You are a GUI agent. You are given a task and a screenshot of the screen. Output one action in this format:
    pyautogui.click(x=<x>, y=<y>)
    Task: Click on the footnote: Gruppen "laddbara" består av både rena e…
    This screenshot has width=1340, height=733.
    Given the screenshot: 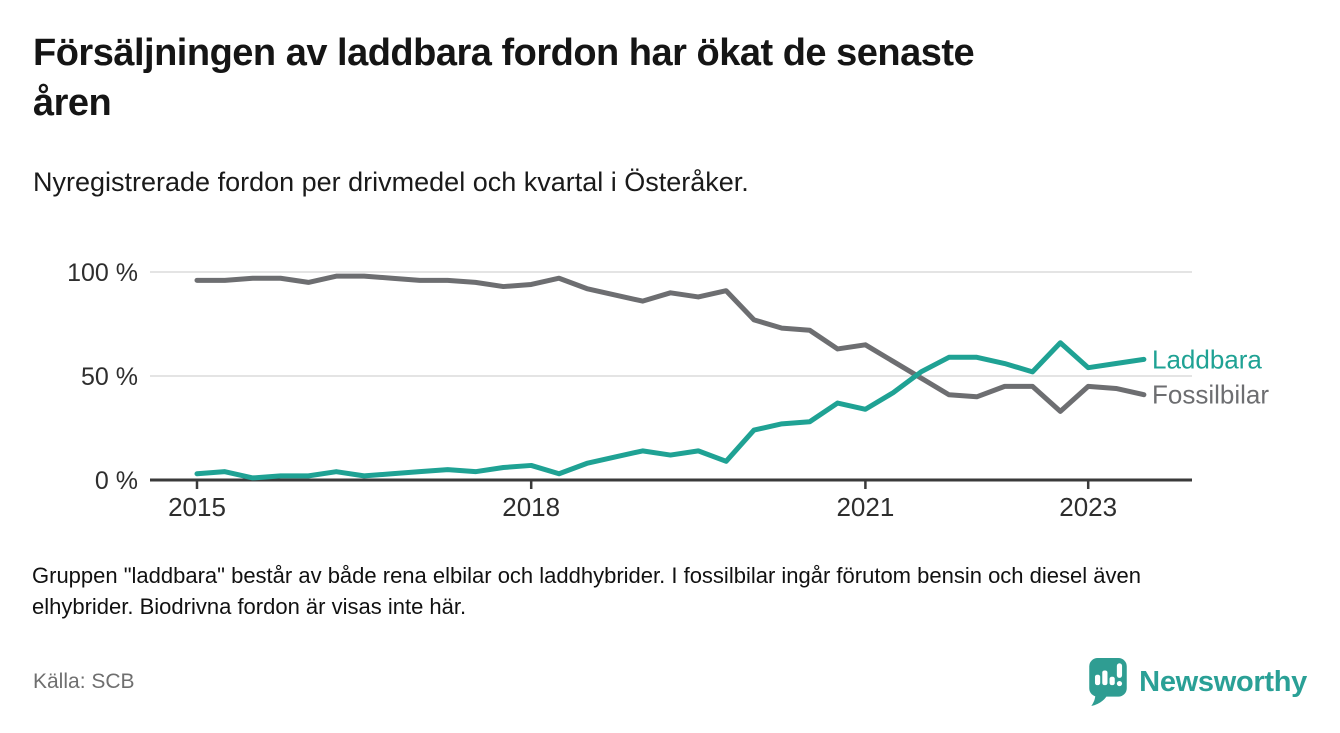 What is the action you would take?
    pyautogui.click(x=586, y=591)
    